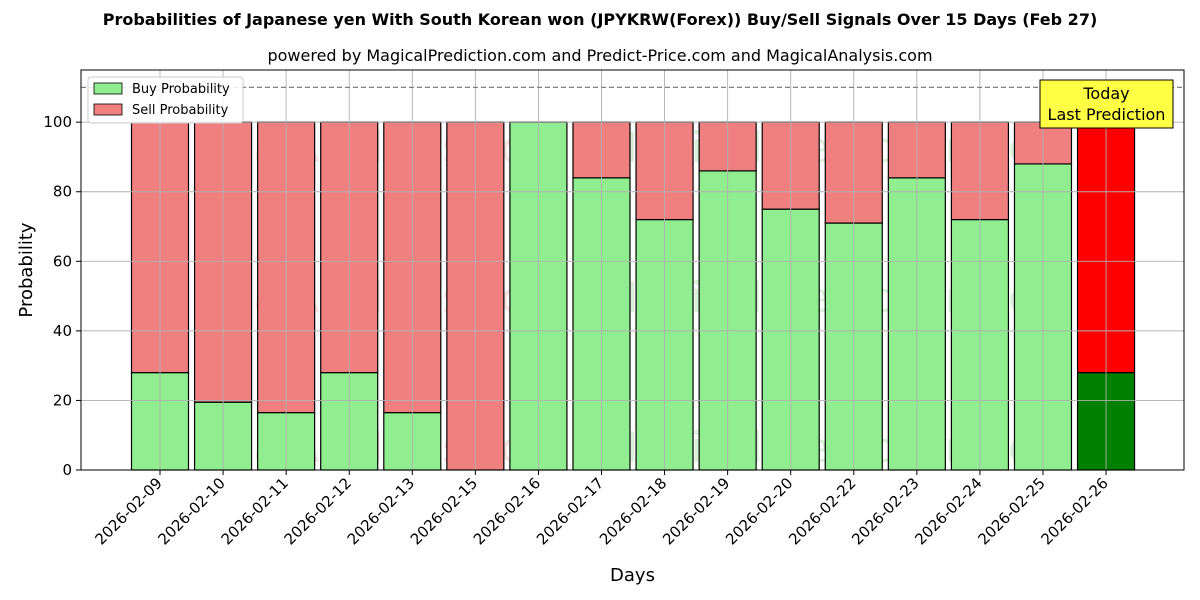 The image size is (1200, 600). Describe the element at coordinates (885, 511) in the screenshot. I see `x-tick-label: 2026-02-23` at that location.